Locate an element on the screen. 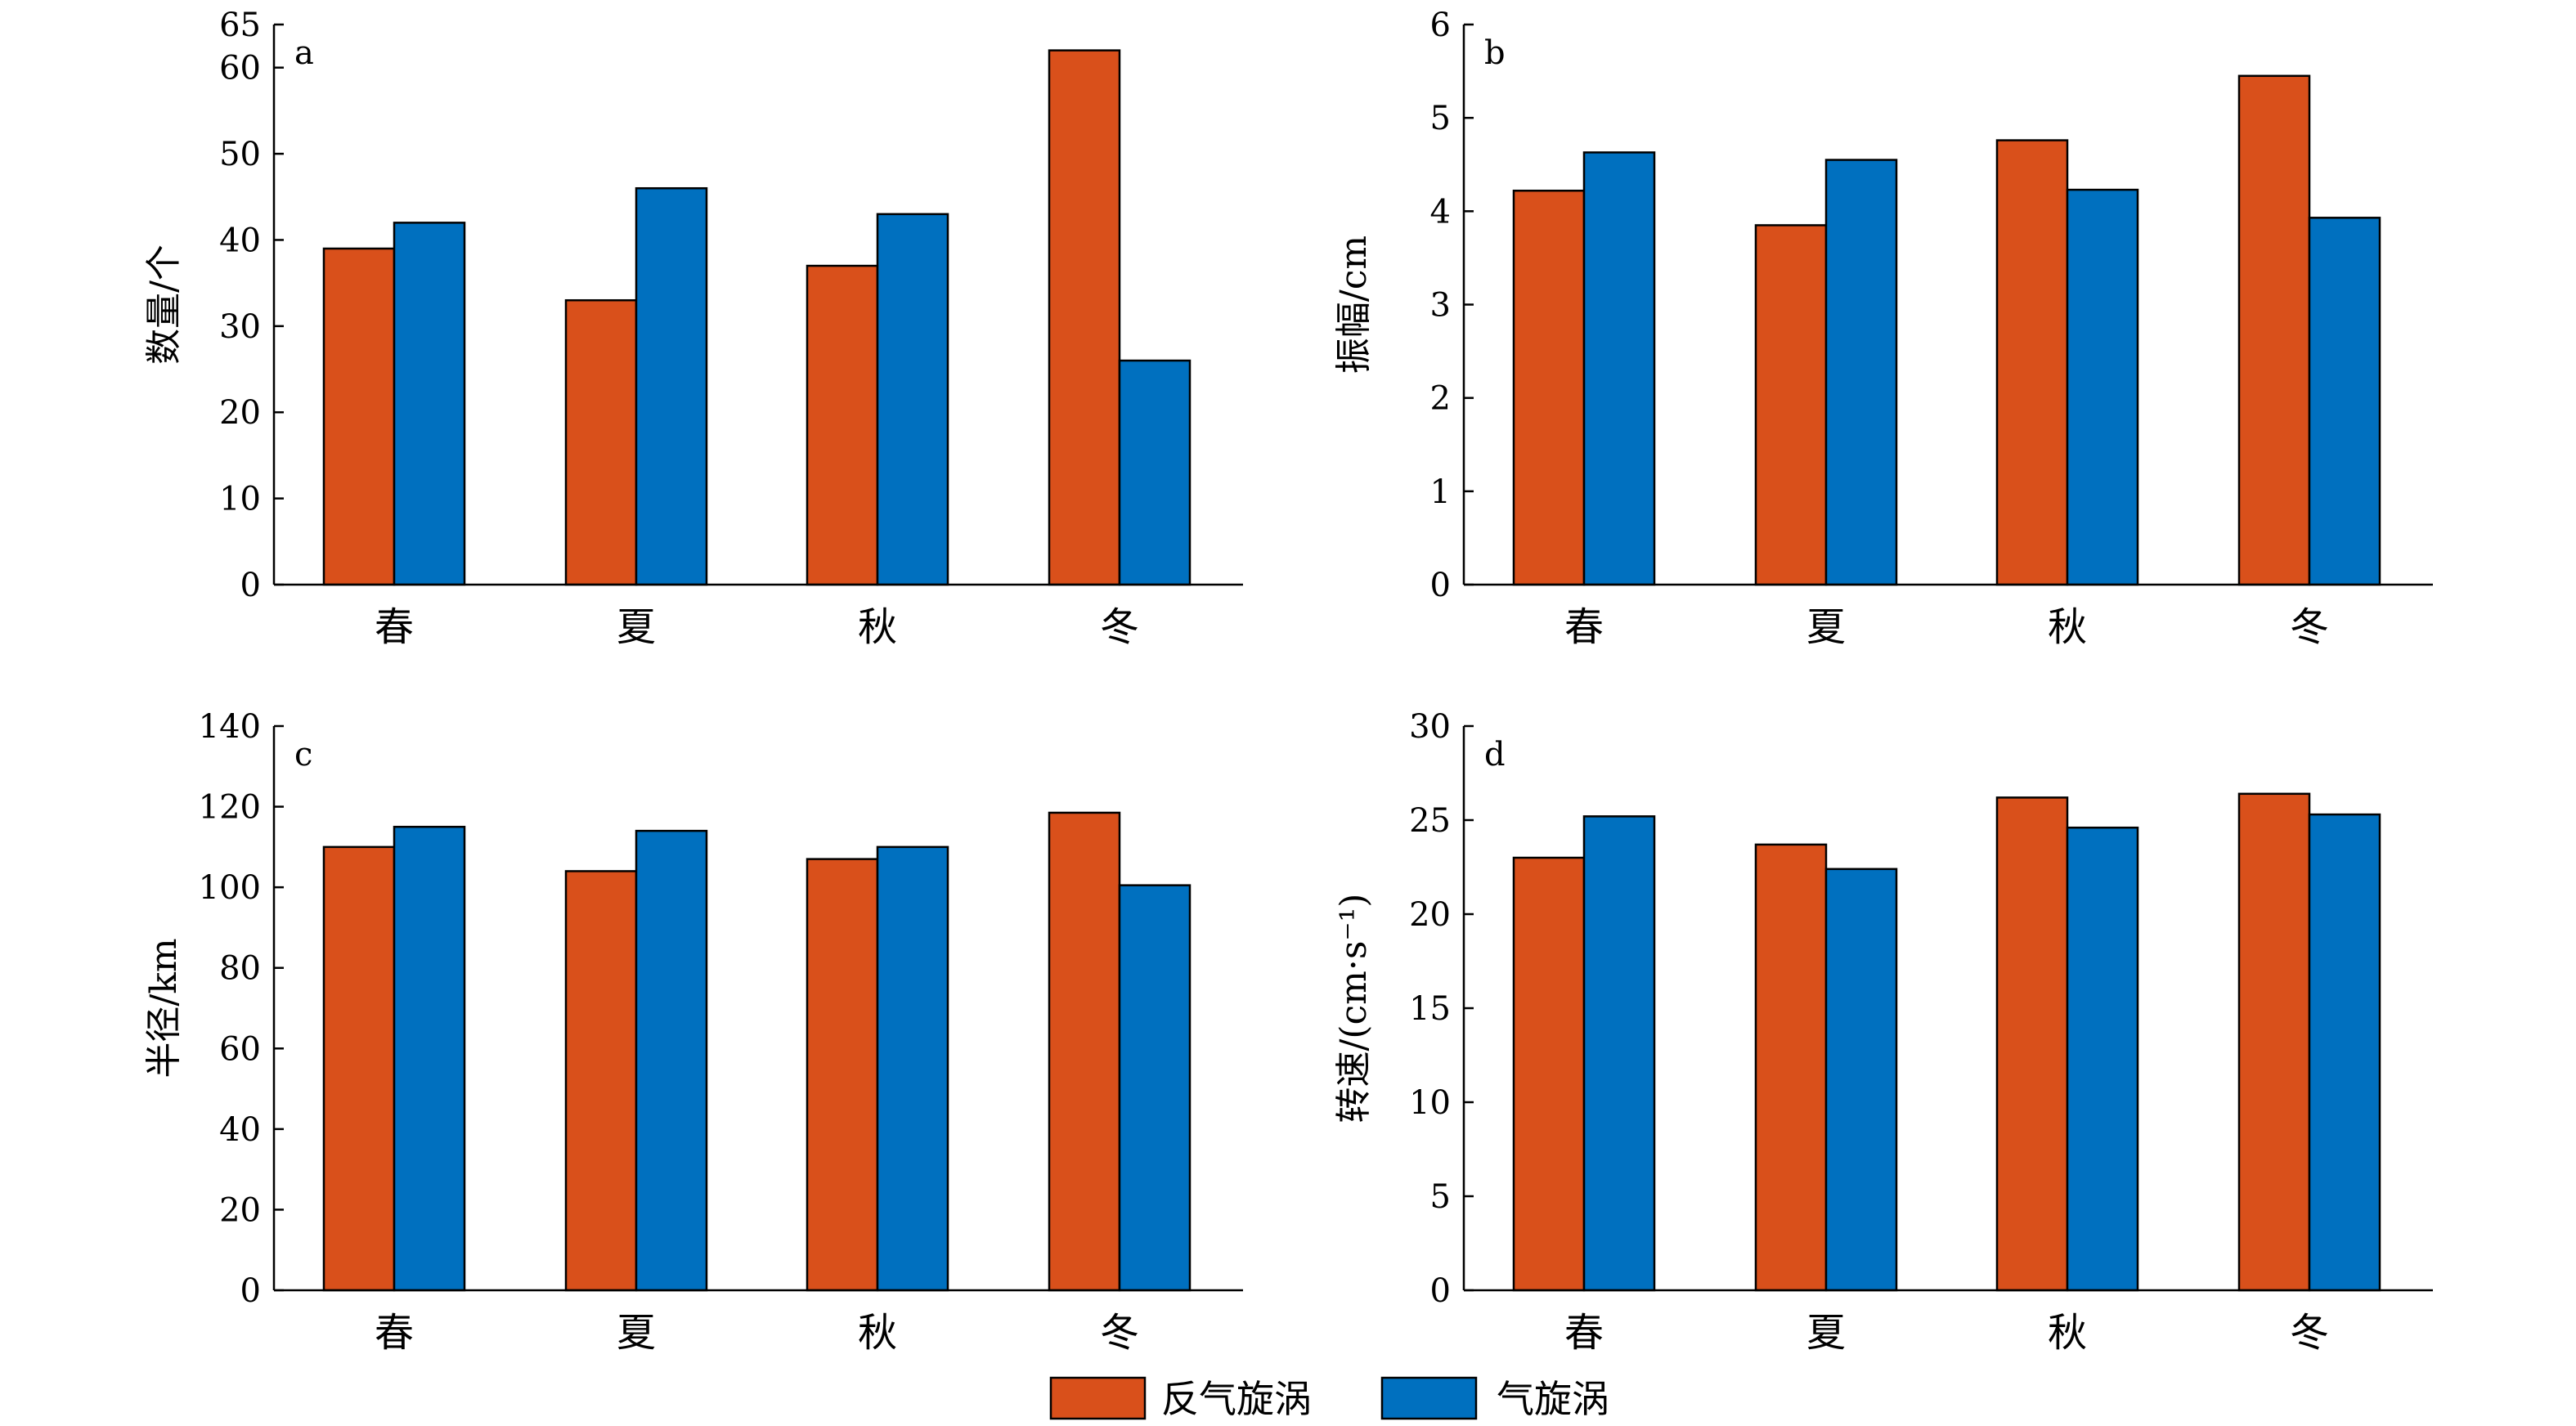  y-tick-label-d-5: 25 is located at coordinates (1430, 821).